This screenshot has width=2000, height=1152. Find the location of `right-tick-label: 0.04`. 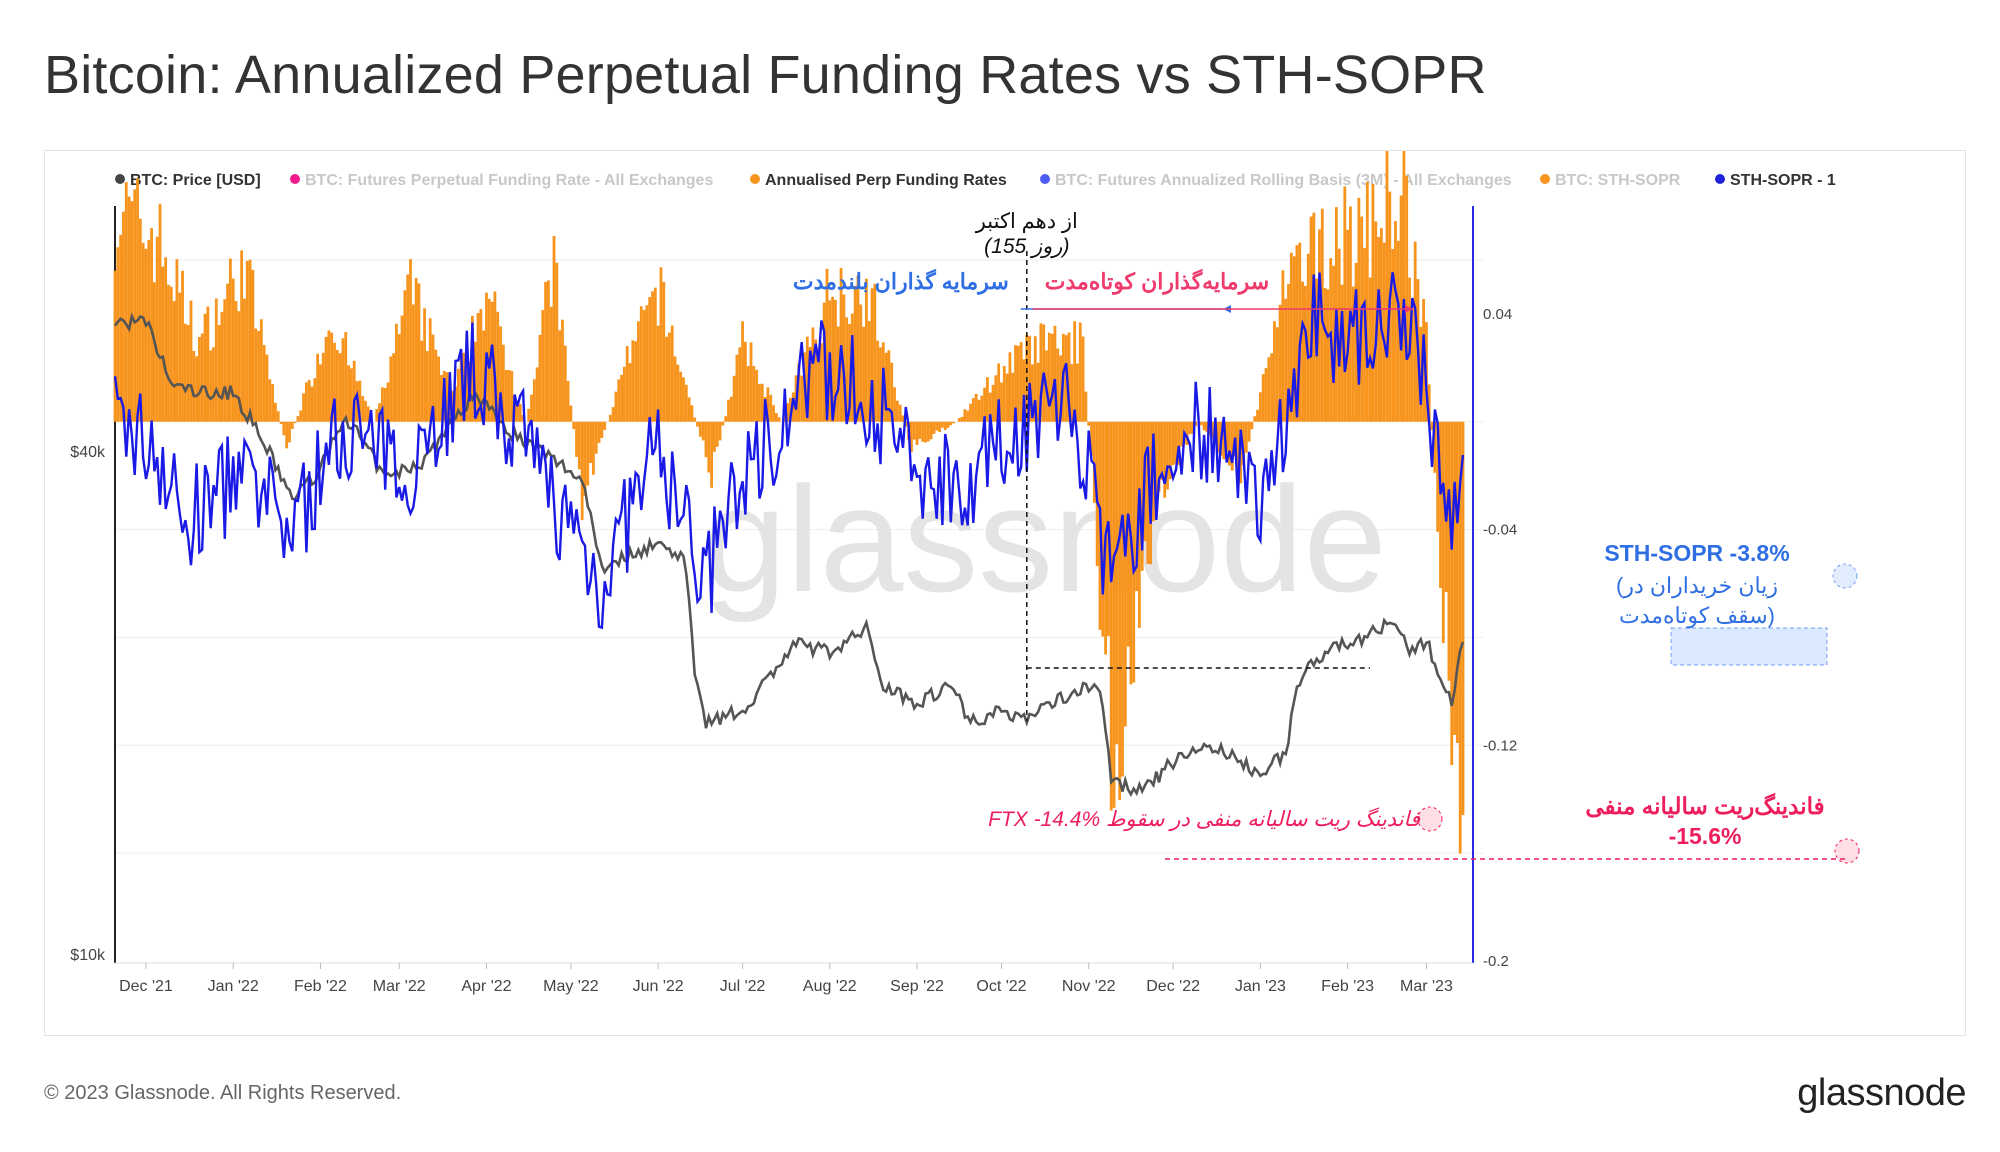

right-tick-label: 0.04 is located at coordinates (1497, 314).